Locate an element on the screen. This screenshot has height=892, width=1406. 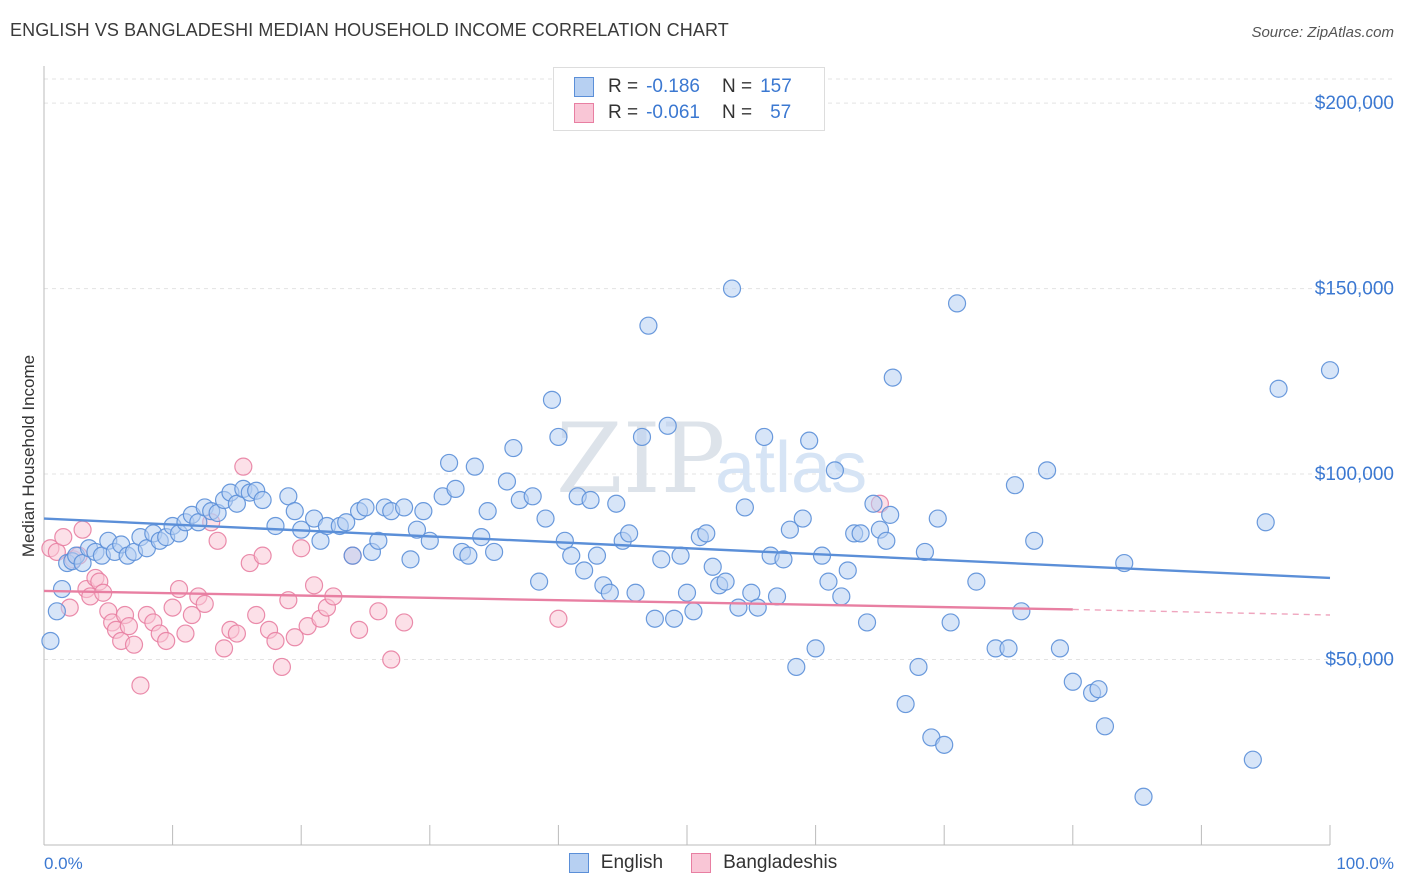
series-legend: English Bangladeshis is located at coordinates (703, 863).